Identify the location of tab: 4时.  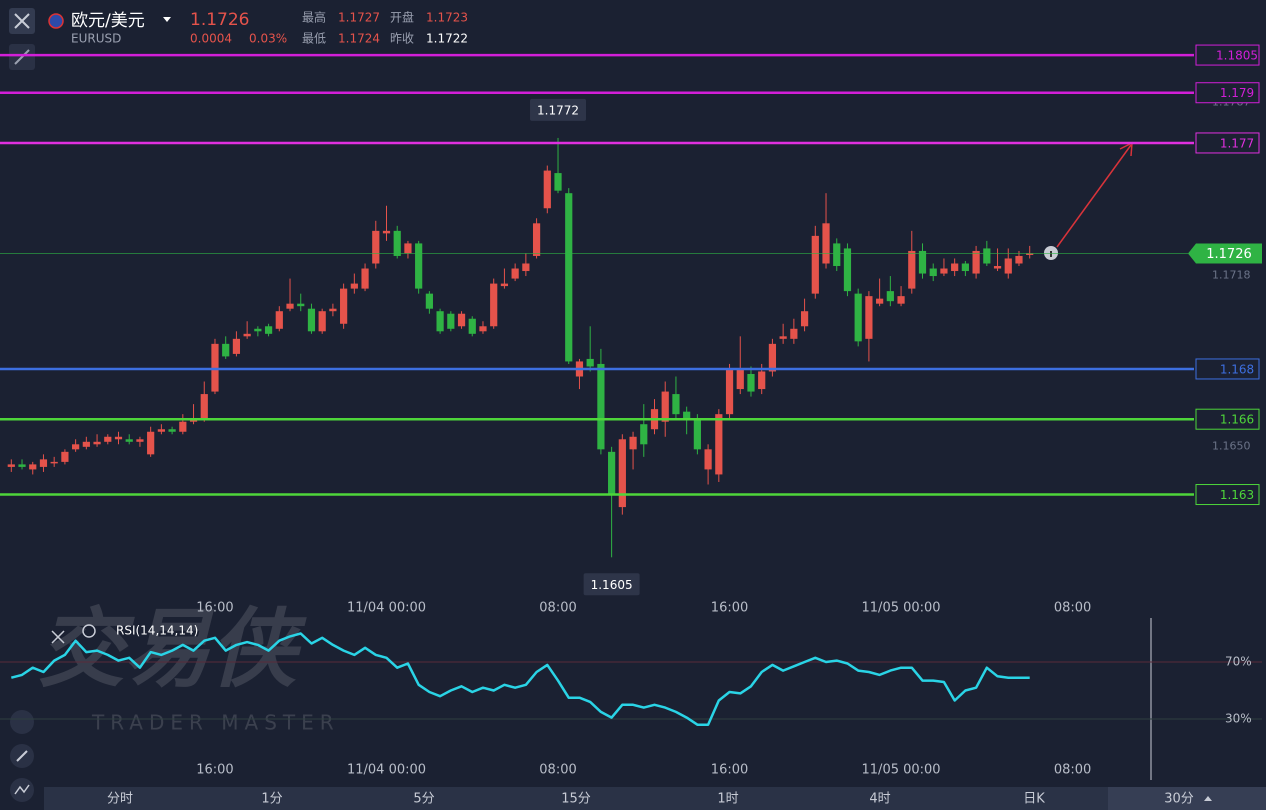
(879, 799).